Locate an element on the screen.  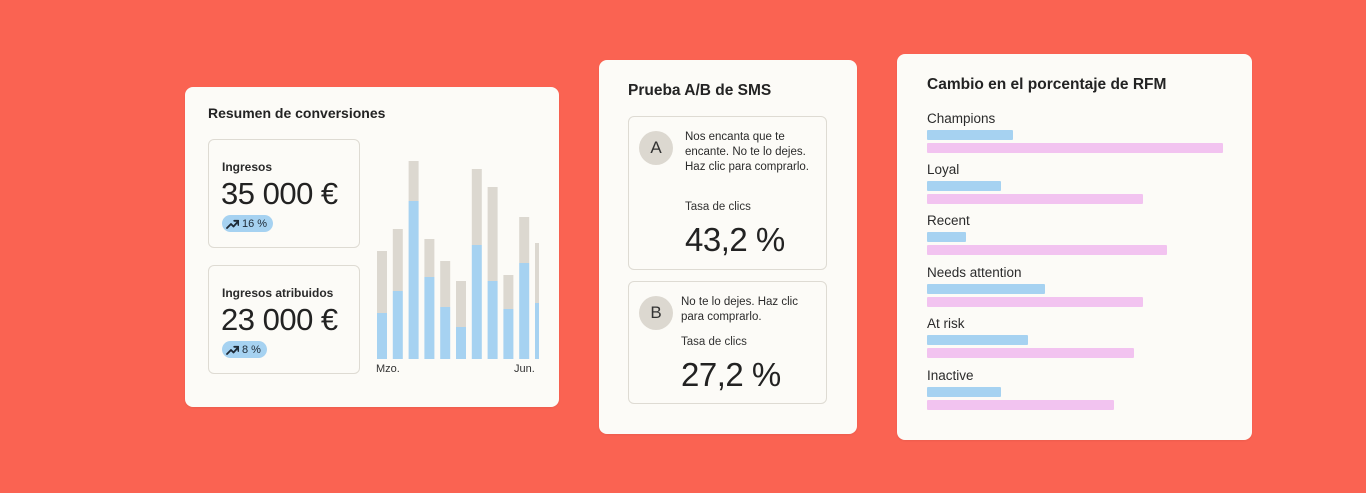
revenue-value: 35 000 € is located at coordinates (279, 193).